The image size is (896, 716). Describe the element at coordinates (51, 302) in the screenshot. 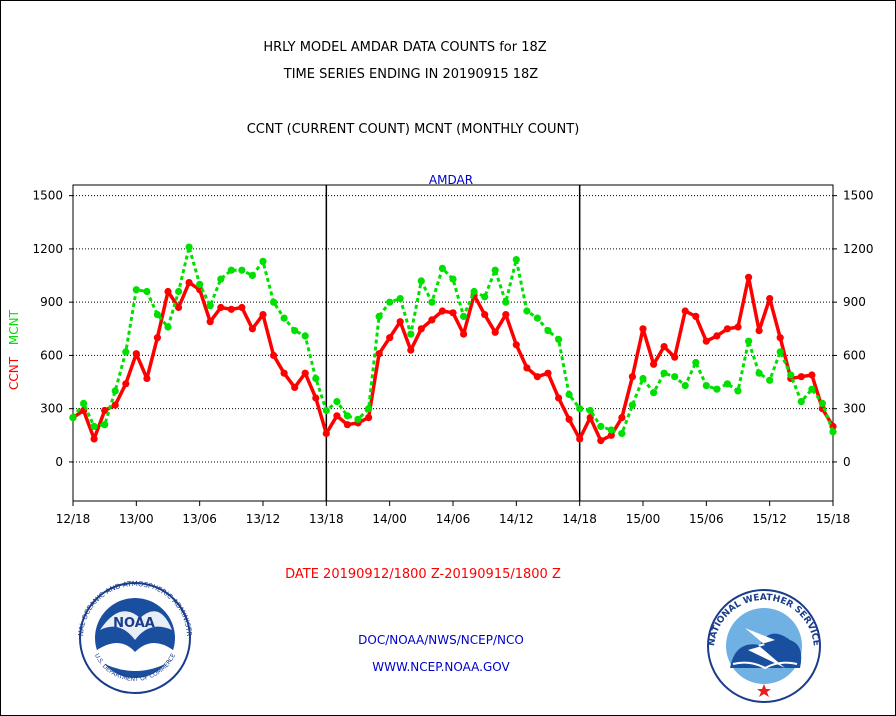

I see `y-tick-label: 900` at that location.